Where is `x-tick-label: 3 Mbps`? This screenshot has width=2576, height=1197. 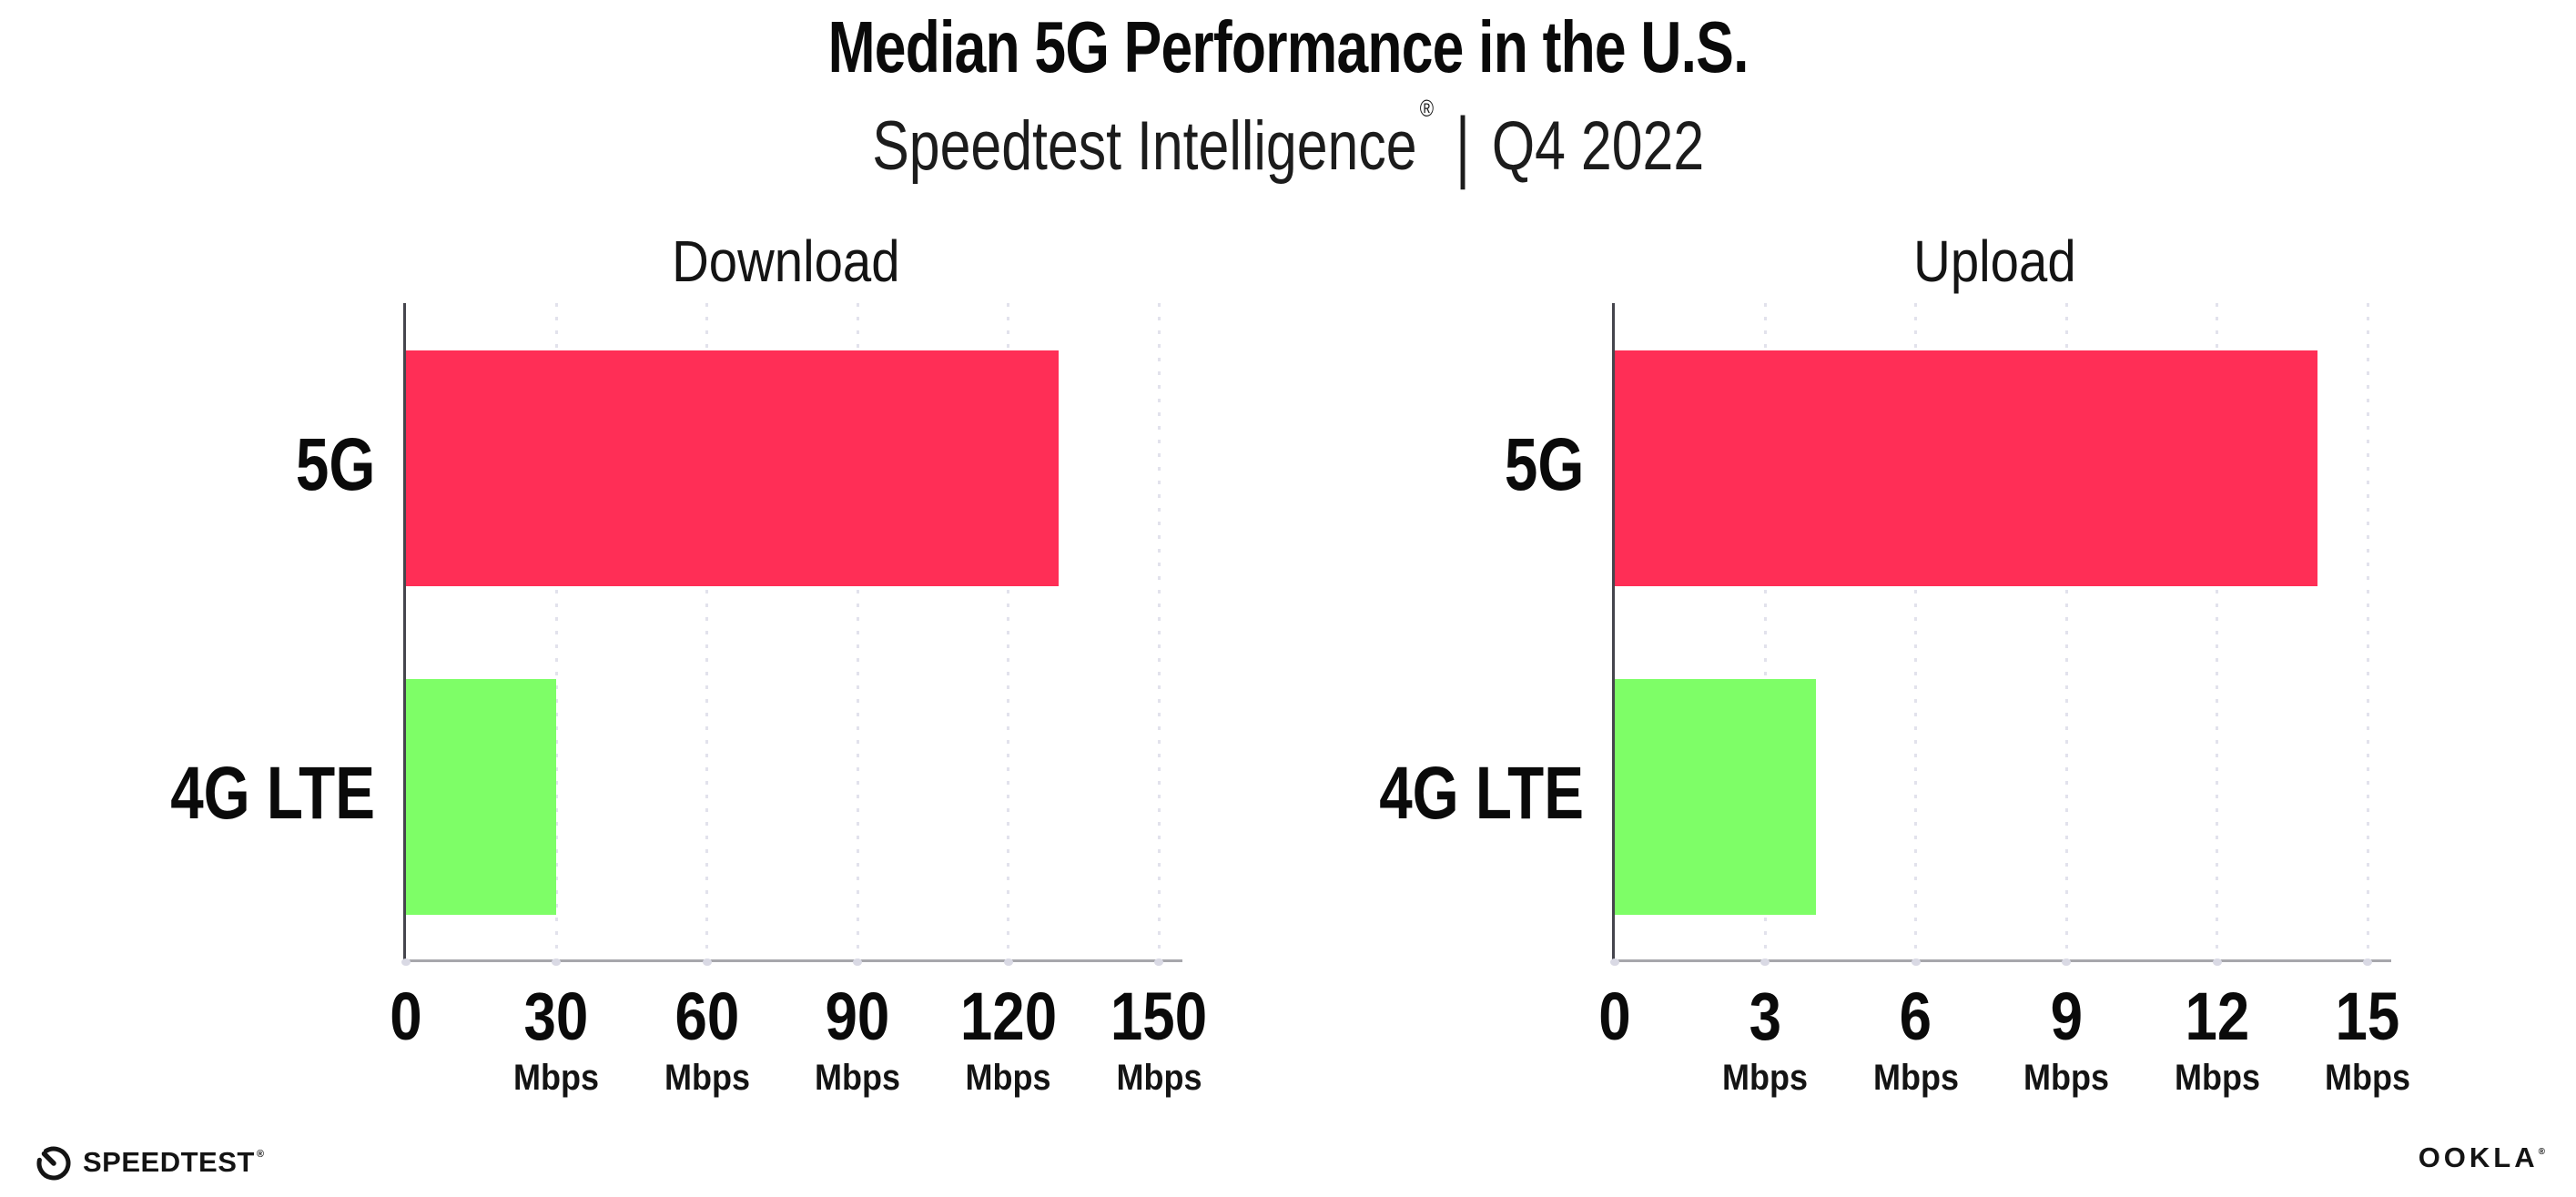 x-tick-label: 3 Mbps is located at coordinates (1765, 1038).